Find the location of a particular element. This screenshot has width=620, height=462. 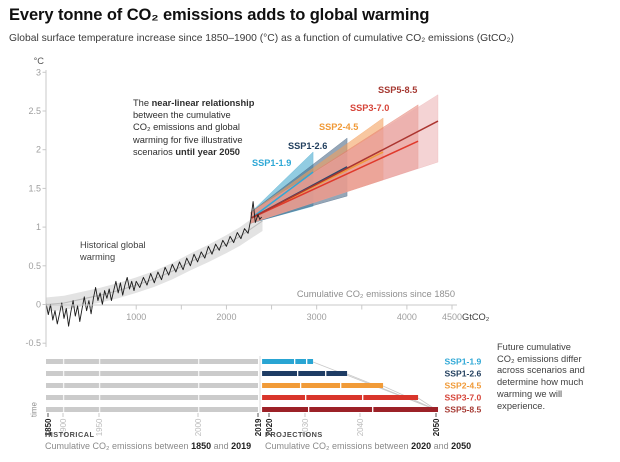

timeline-label-SSP2-4.5: SSP2-4.5 is located at coordinates (463, 386).